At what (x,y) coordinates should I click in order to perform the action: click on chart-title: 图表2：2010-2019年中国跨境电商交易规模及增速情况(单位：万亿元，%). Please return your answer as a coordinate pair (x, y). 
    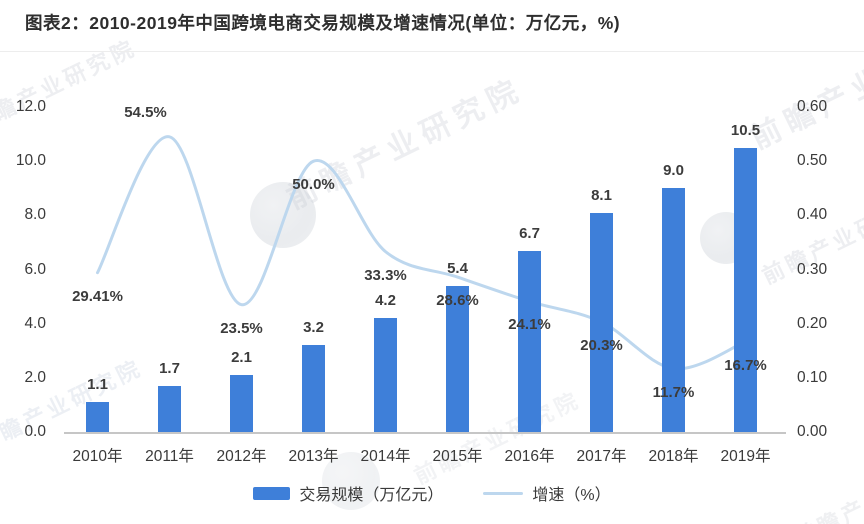
    Looking at the image, I should click on (323, 23).